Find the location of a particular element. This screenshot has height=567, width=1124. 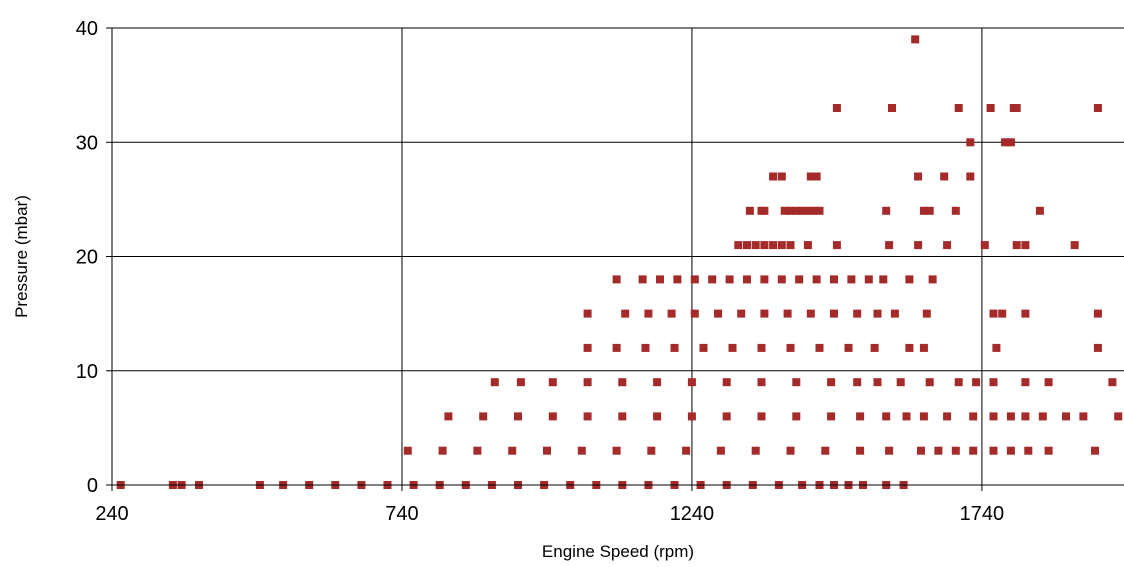

x-axis-title: Engine Speed (rpm) is located at coordinates (618, 551).